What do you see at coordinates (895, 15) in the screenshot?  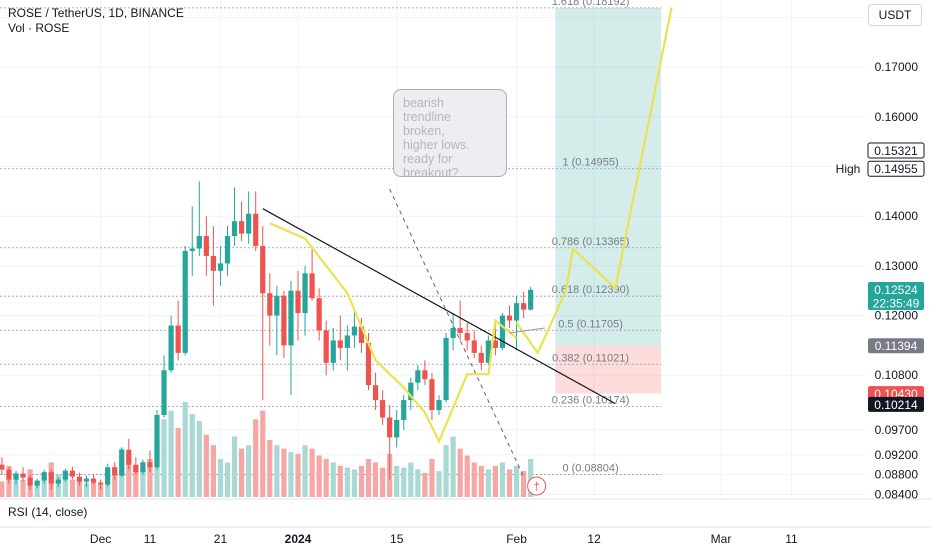 I see `currency-button: USDT` at bounding box center [895, 15].